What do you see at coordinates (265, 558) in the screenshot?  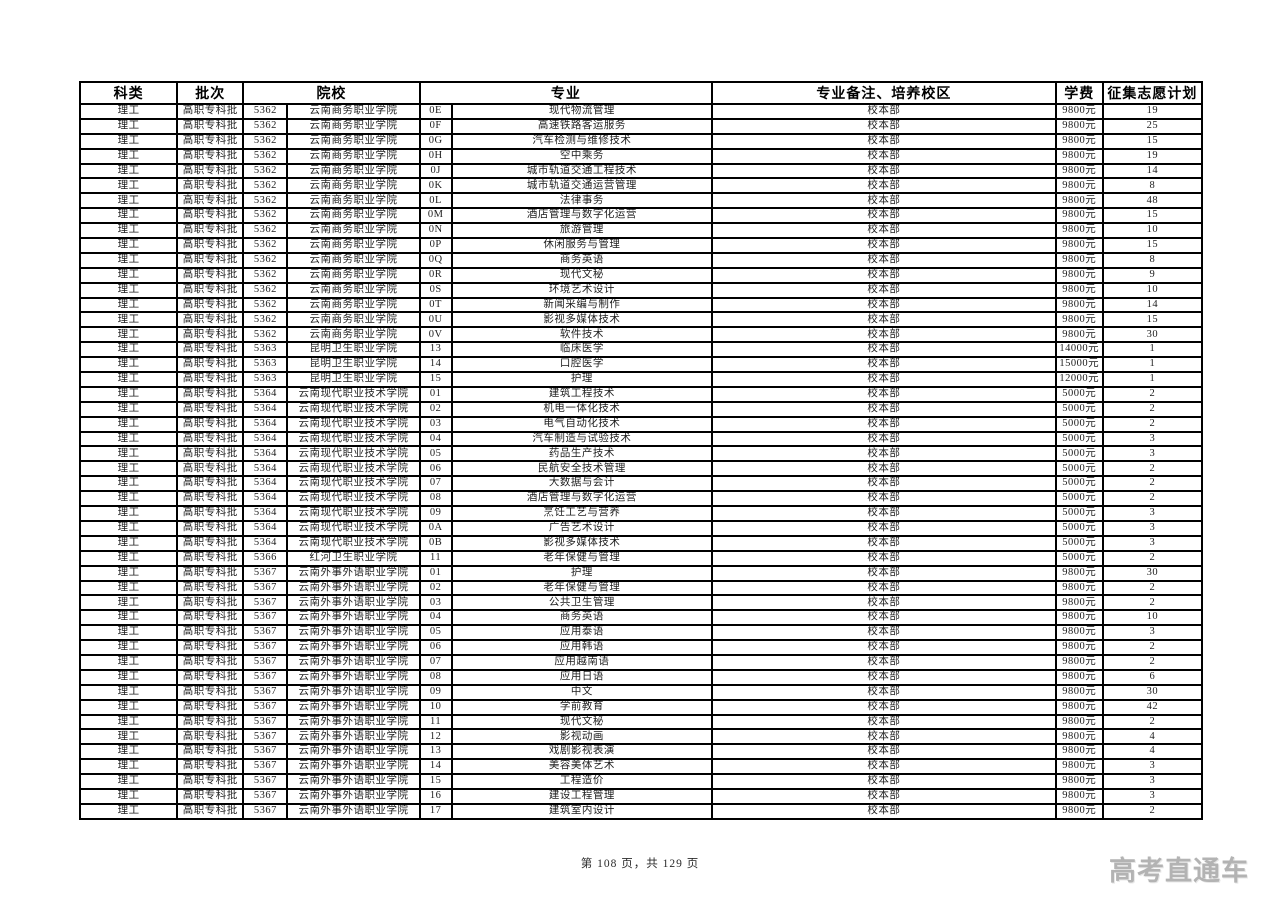 I see `cell-college-code: 5366` at bounding box center [265, 558].